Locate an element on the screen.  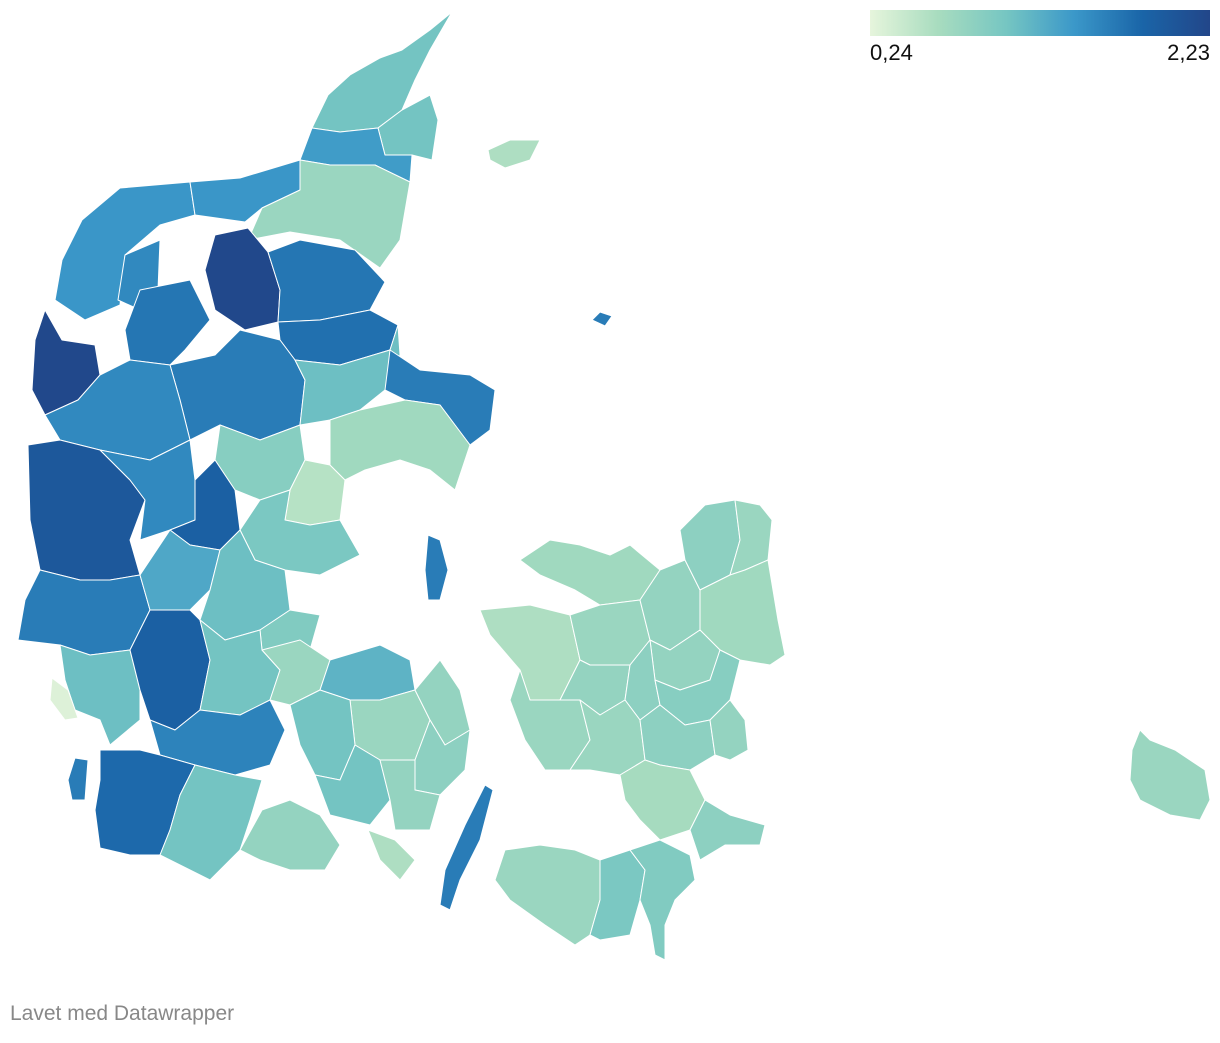
region-lolland is located at coordinates (547, 895).